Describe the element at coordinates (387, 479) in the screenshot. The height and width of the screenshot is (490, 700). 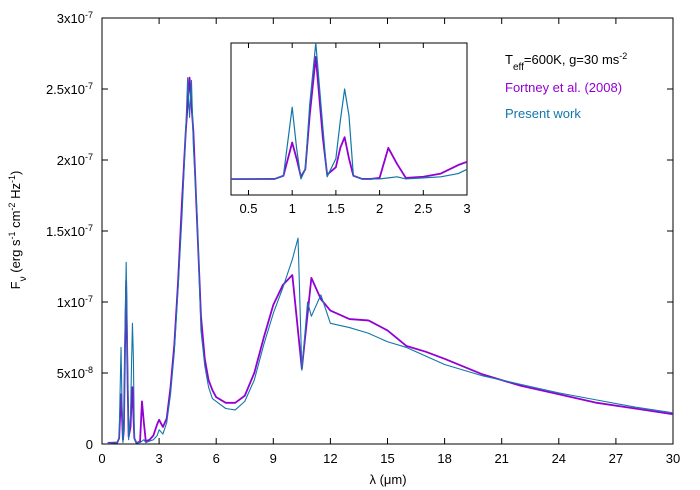
I see `x-axis-label: λ (μm)` at that location.